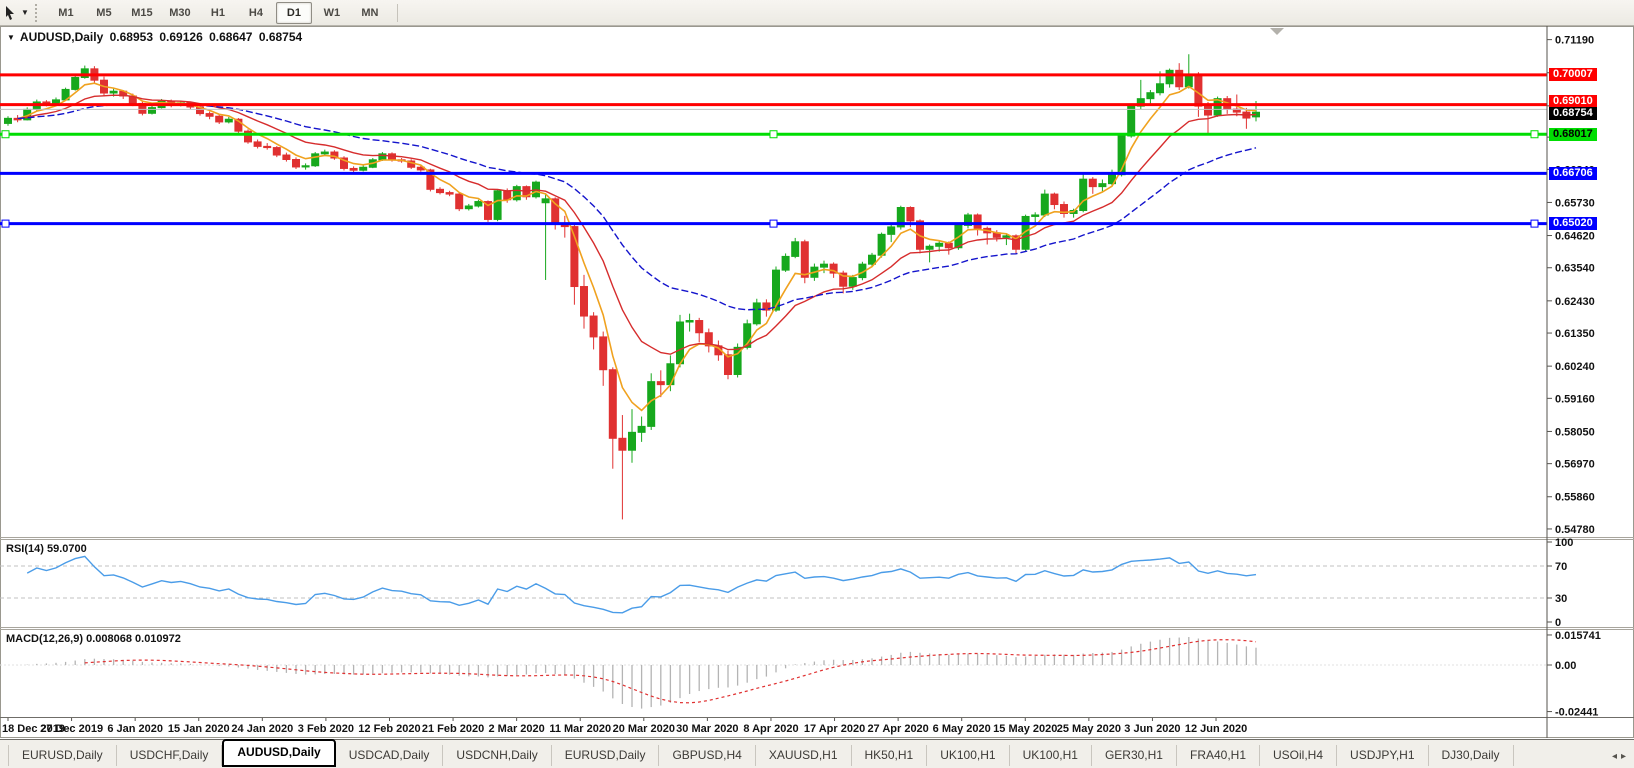  What do you see at coordinates (1134, 755) in the screenshot?
I see `chart-tab-ger30-h1: GER30,H1` at bounding box center [1134, 755].